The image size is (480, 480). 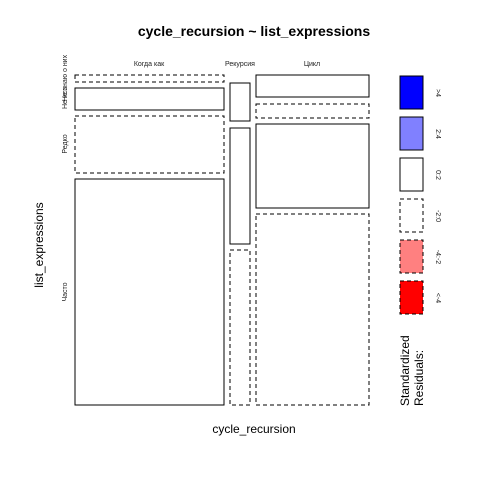 What do you see at coordinates (312, 64) in the screenshot?
I see `col-label-tsikl: Цикл` at bounding box center [312, 64].